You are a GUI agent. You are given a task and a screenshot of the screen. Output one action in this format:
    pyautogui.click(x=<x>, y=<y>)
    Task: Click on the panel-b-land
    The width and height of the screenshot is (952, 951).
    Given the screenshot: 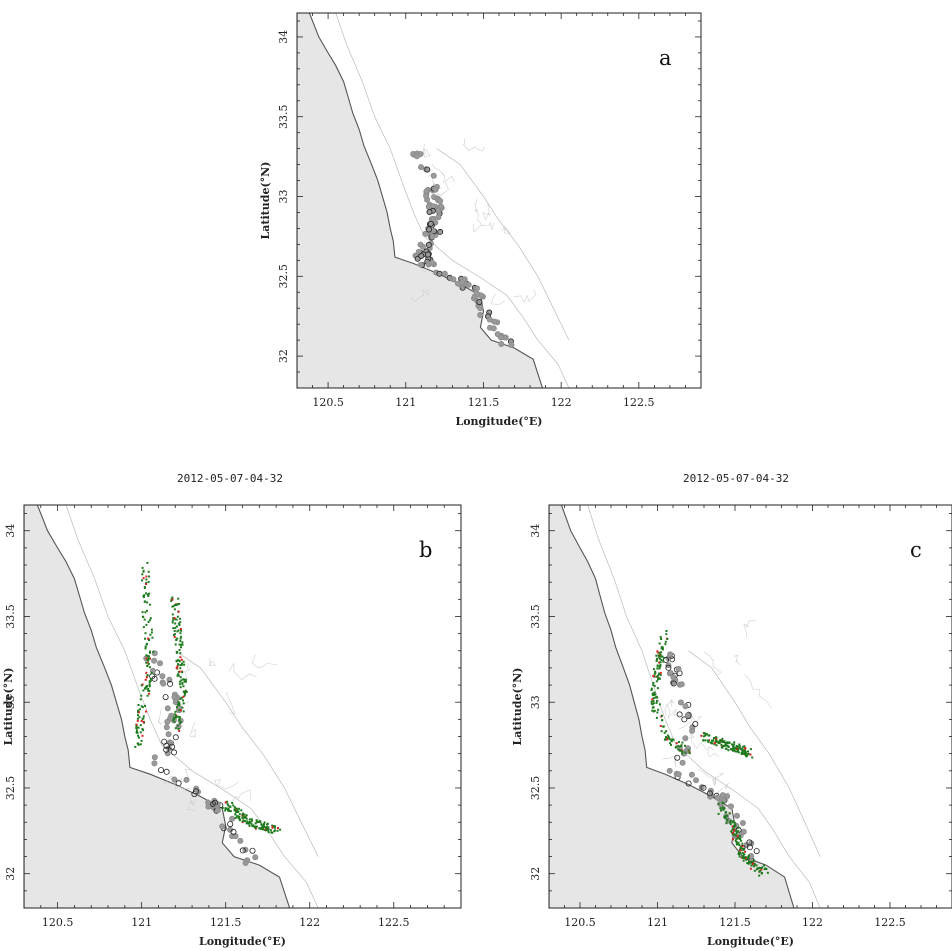 What is the action you would take?
    pyautogui.click(x=157, y=706)
    